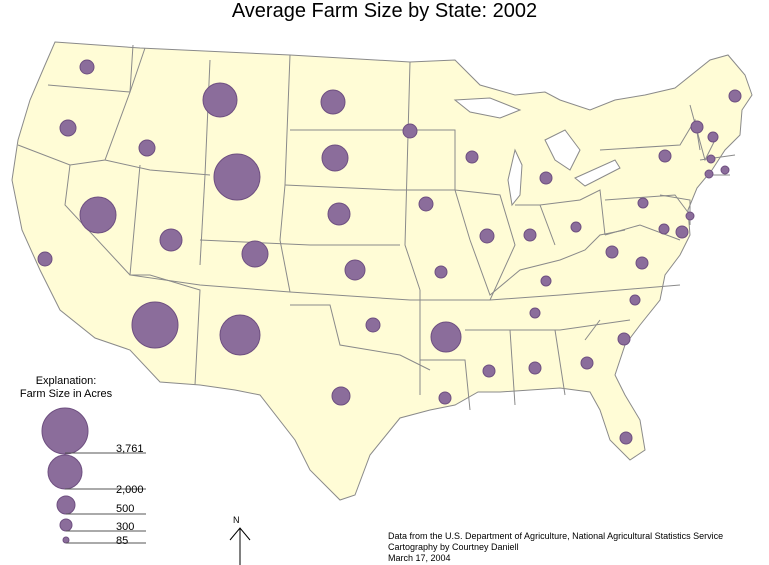 This screenshot has width=769, height=565. Describe the element at coordinates (255, 254) in the screenshot. I see `bubble-co` at that location.